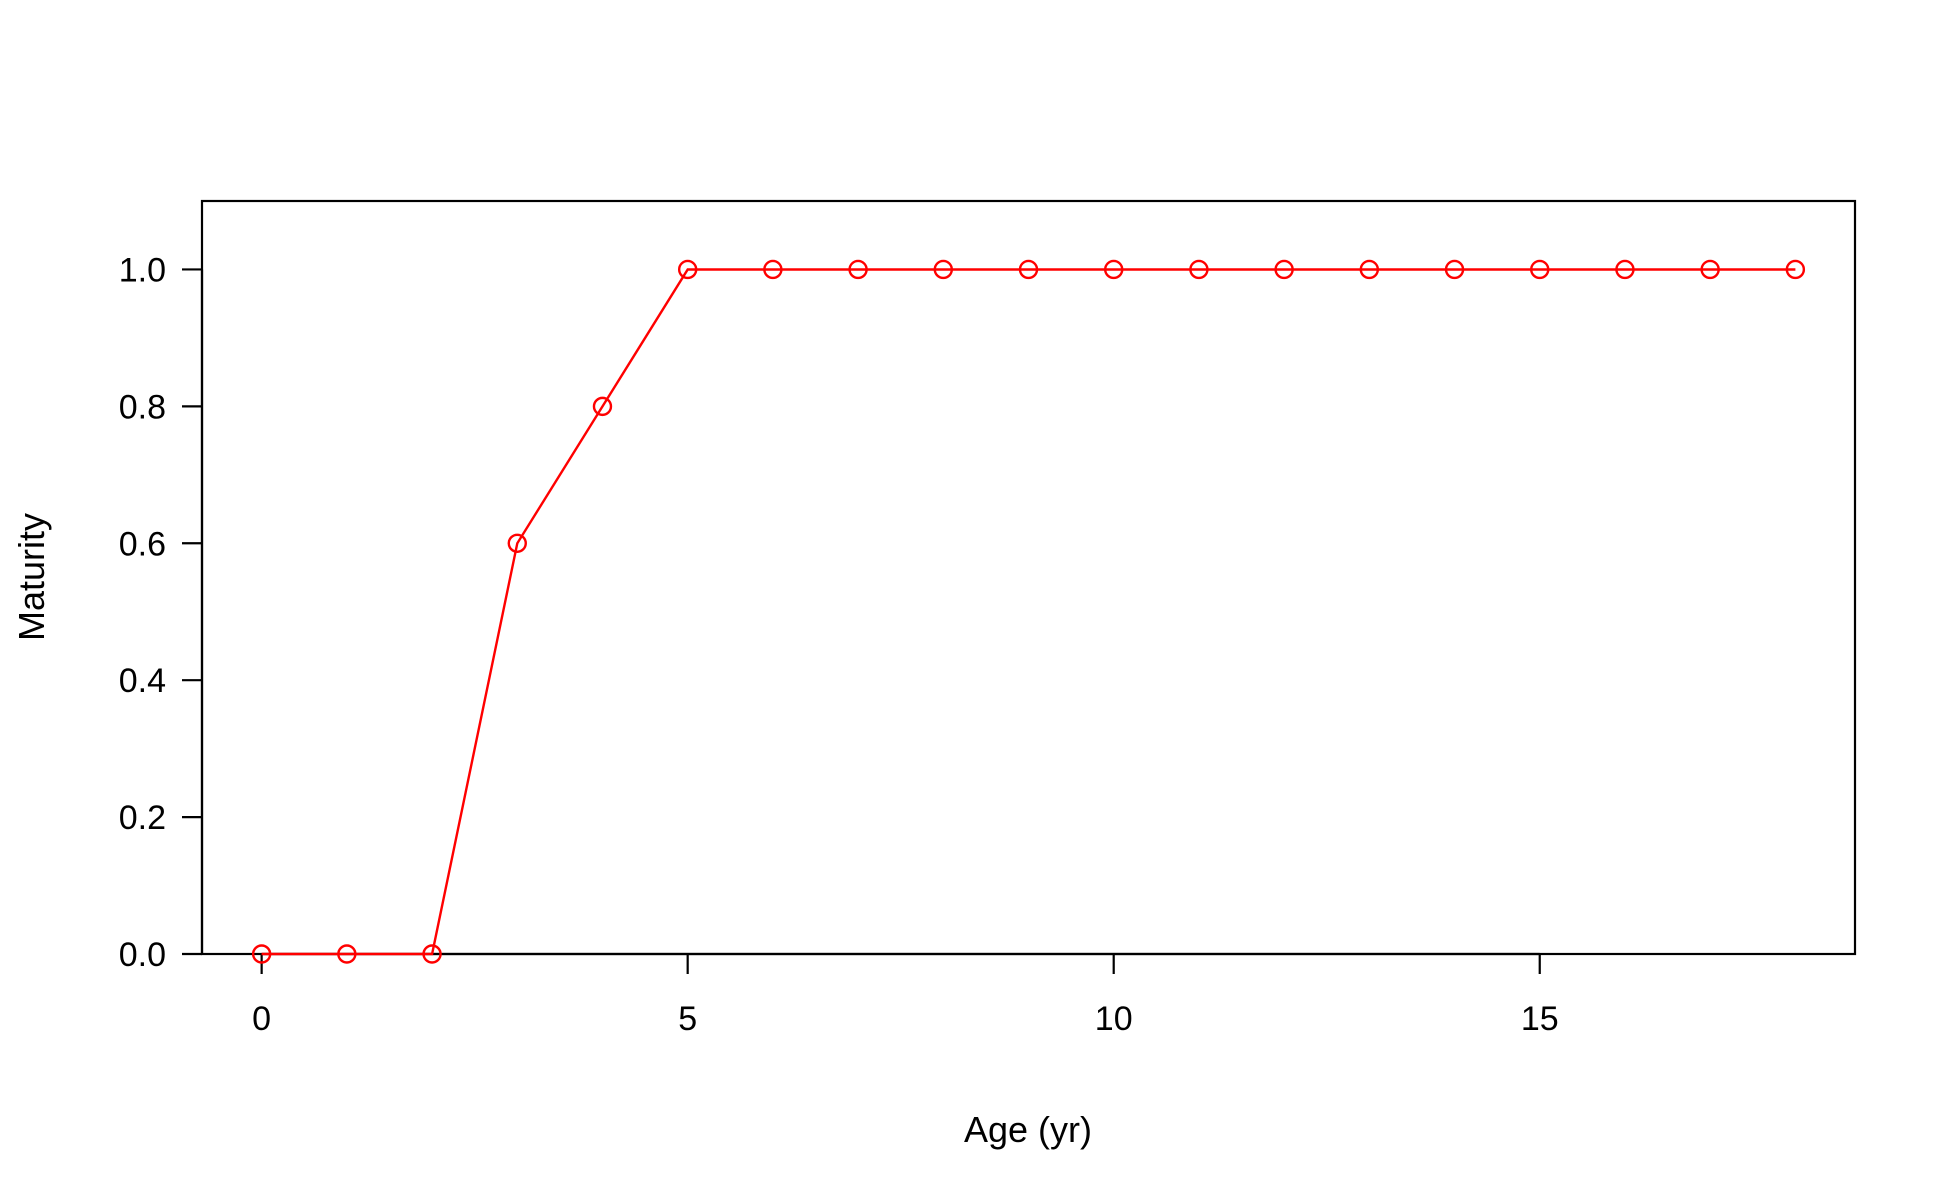 The width and height of the screenshot is (1950, 1200). What do you see at coordinates (905, 995) in the screenshot?
I see `x-axis: 0 5 10 15` at bounding box center [905, 995].